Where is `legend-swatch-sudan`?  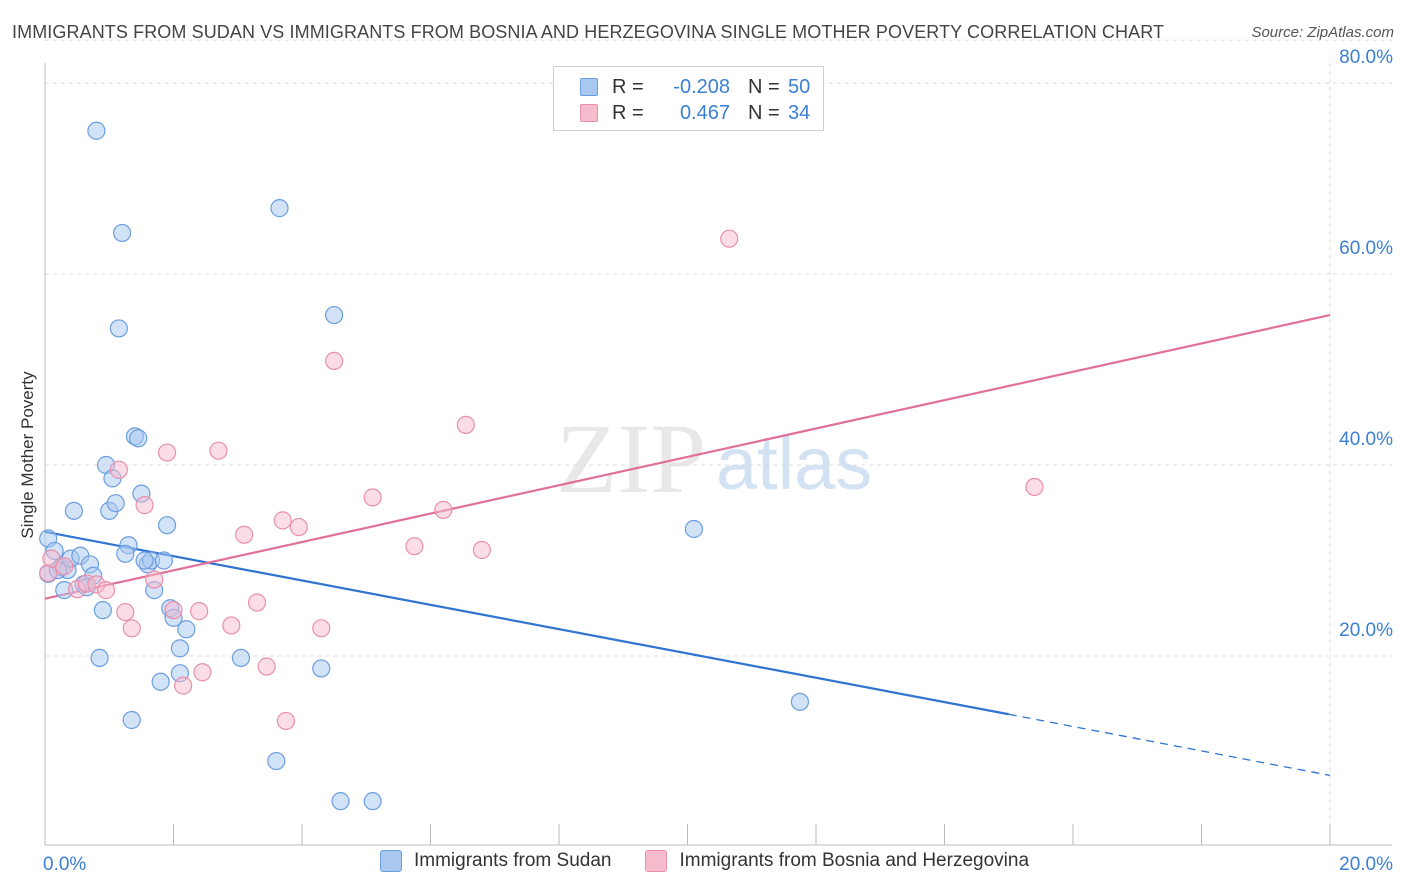 legend-swatch-sudan is located at coordinates (589, 87).